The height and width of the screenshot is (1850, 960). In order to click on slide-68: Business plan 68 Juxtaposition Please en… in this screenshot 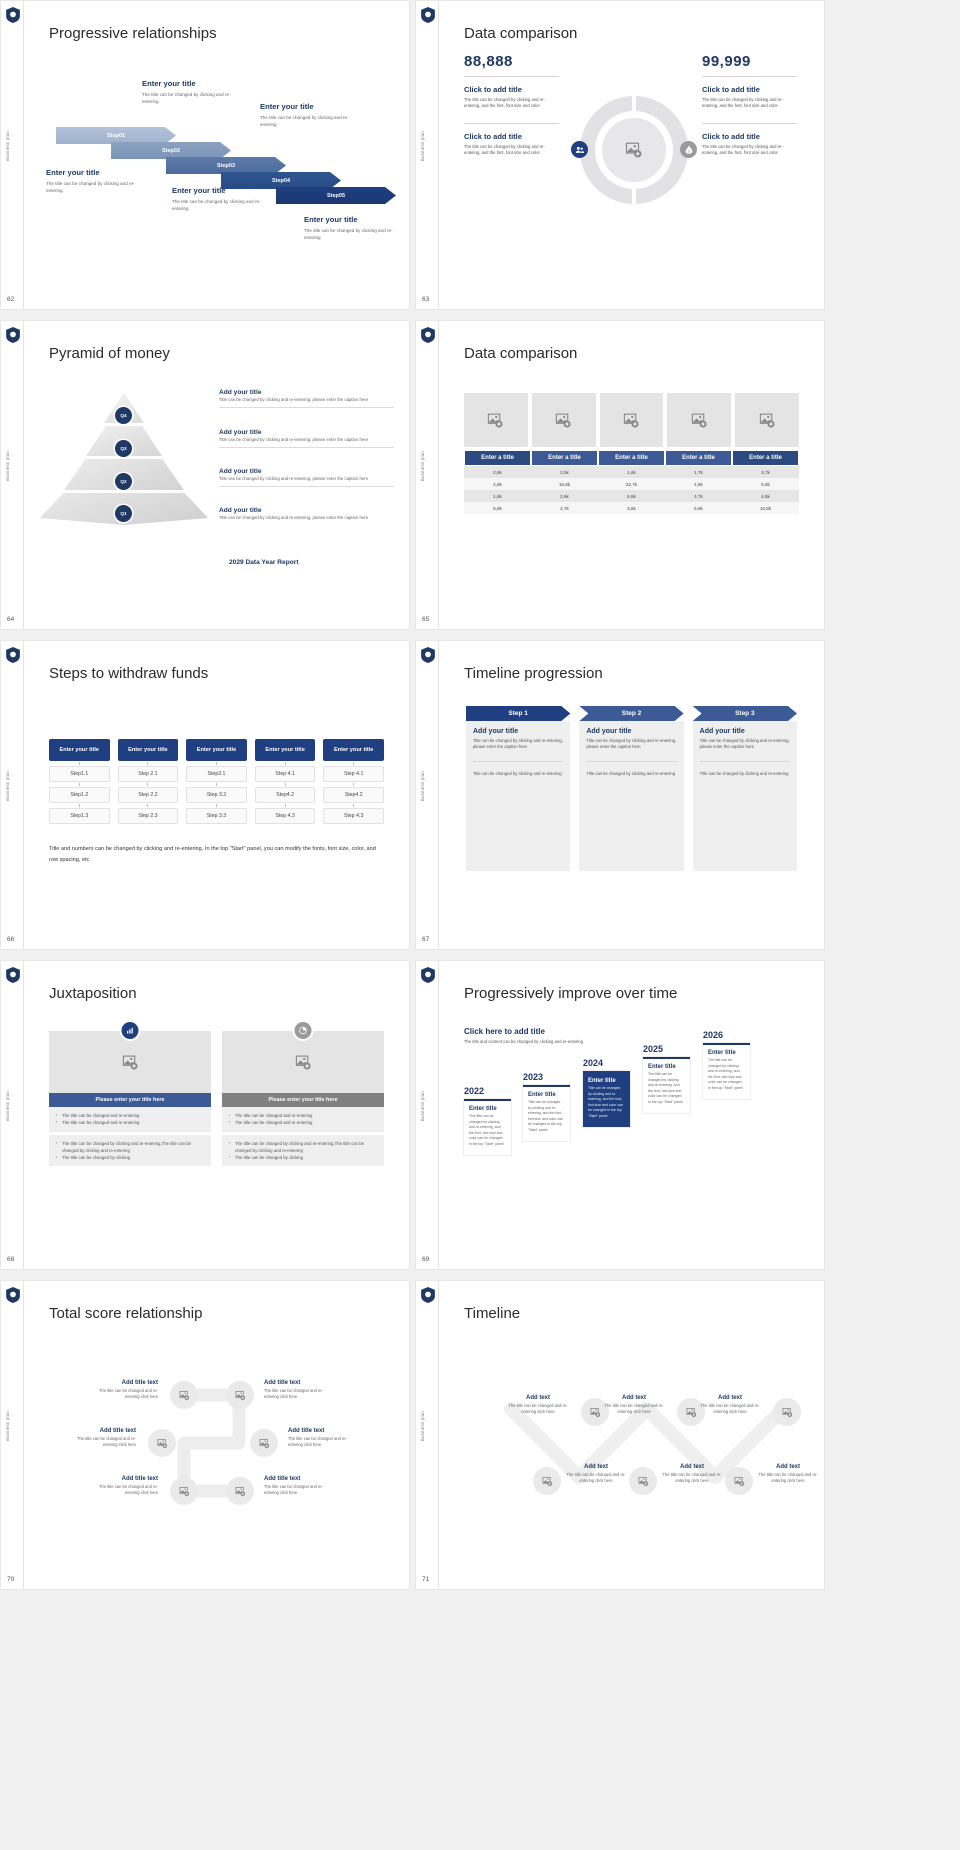, I will do `click(205, 1115)`.